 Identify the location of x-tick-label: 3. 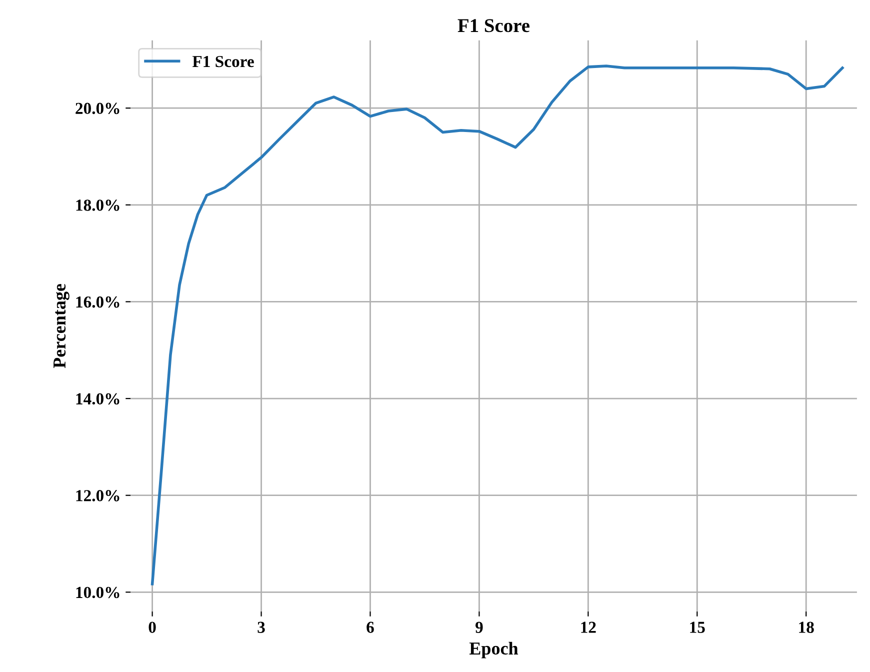
(261, 627).